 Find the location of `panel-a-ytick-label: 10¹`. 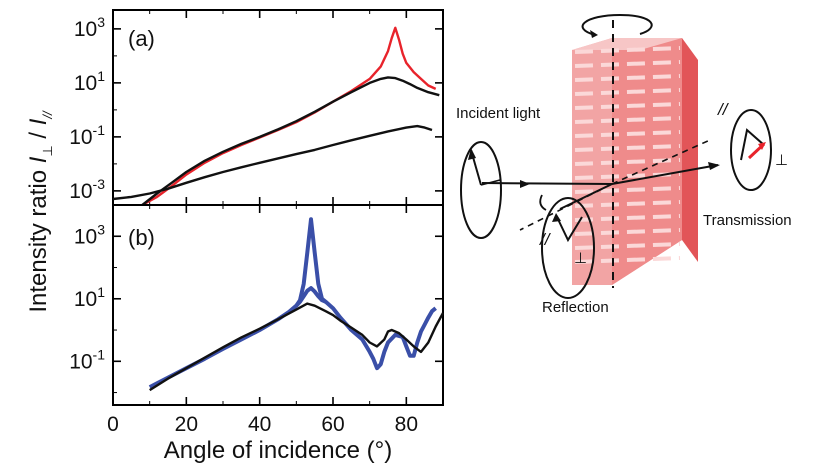

panel-a-ytick-label: 10¹ is located at coordinates (89, 81).